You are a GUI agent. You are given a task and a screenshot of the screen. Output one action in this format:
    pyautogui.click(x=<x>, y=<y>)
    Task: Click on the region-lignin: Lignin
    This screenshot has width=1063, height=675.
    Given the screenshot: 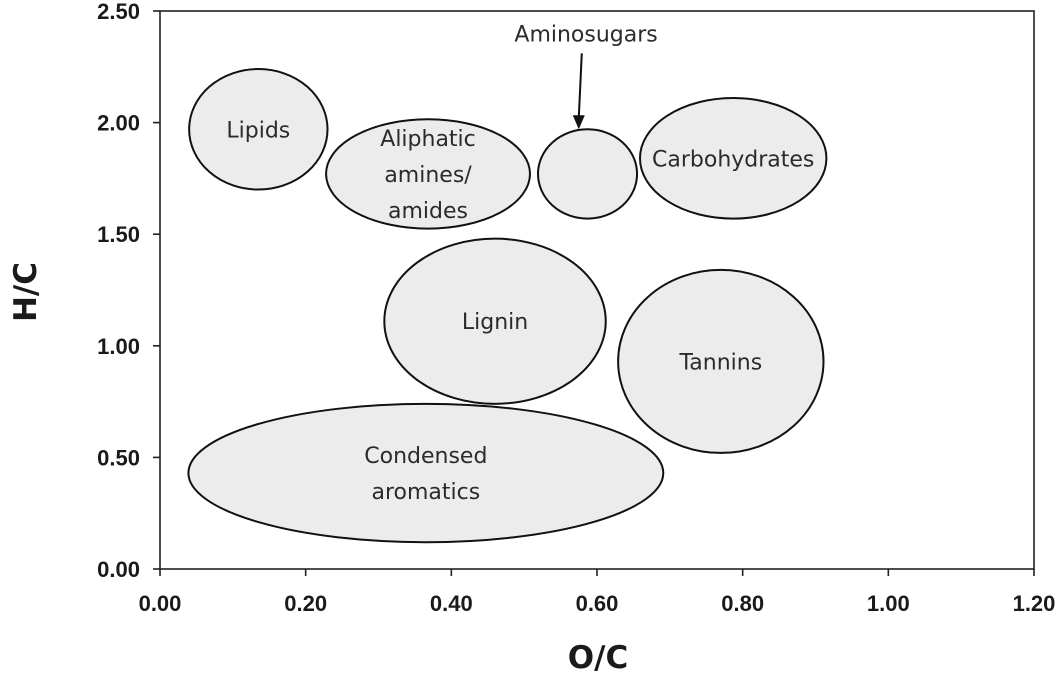 What is the action you would take?
    pyautogui.click(x=495, y=321)
    